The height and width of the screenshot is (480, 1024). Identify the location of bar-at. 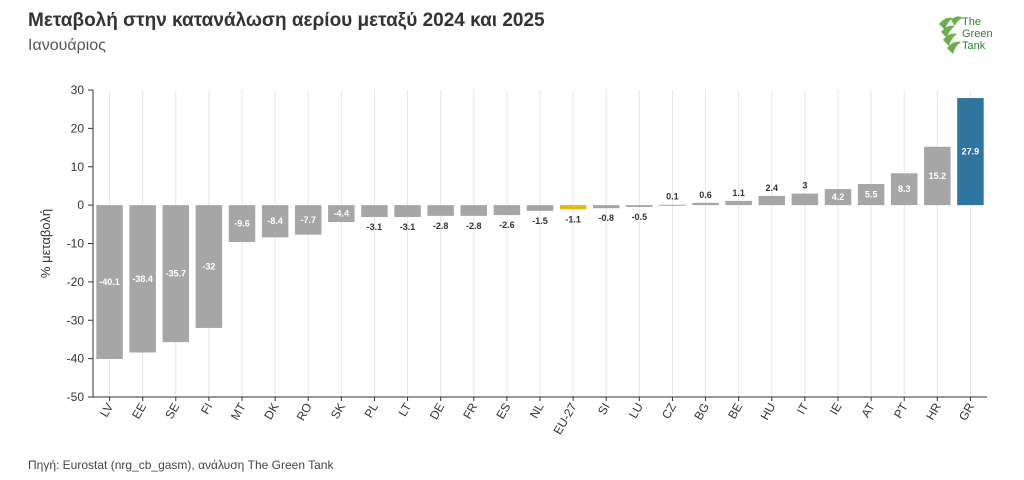
(871, 195).